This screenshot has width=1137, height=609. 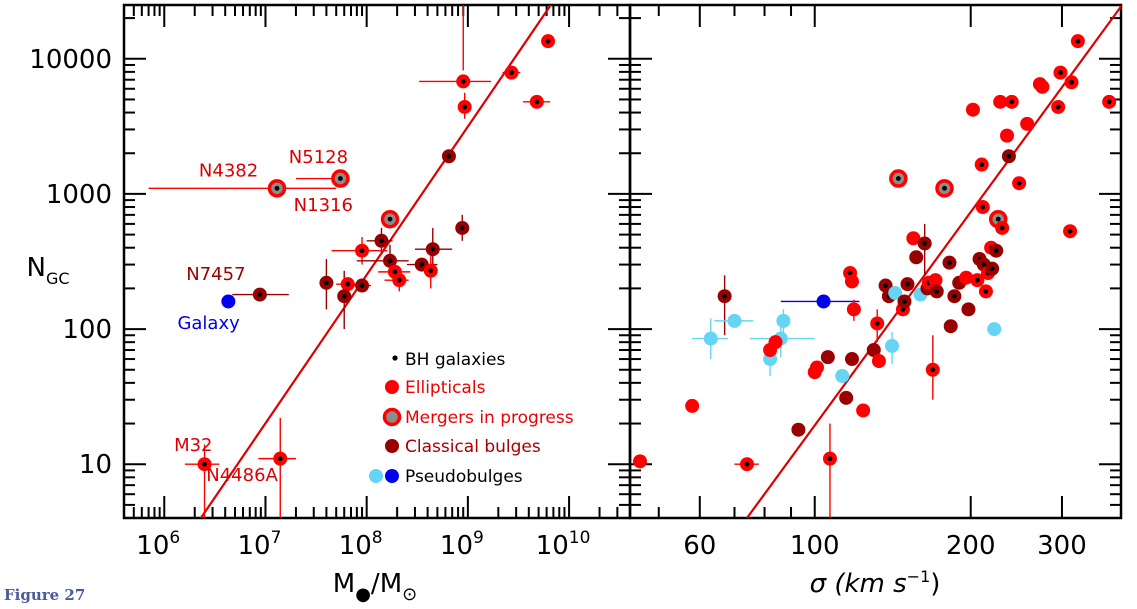 I want to click on point-annotation: M32, so click(x=193, y=445).